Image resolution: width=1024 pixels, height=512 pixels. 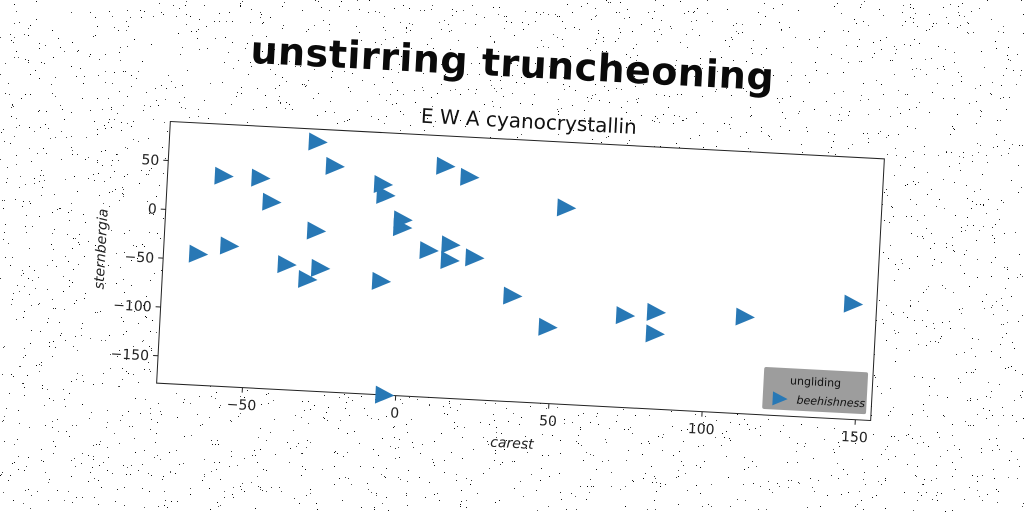 I want to click on x-tick-label: 150, so click(x=855, y=437).